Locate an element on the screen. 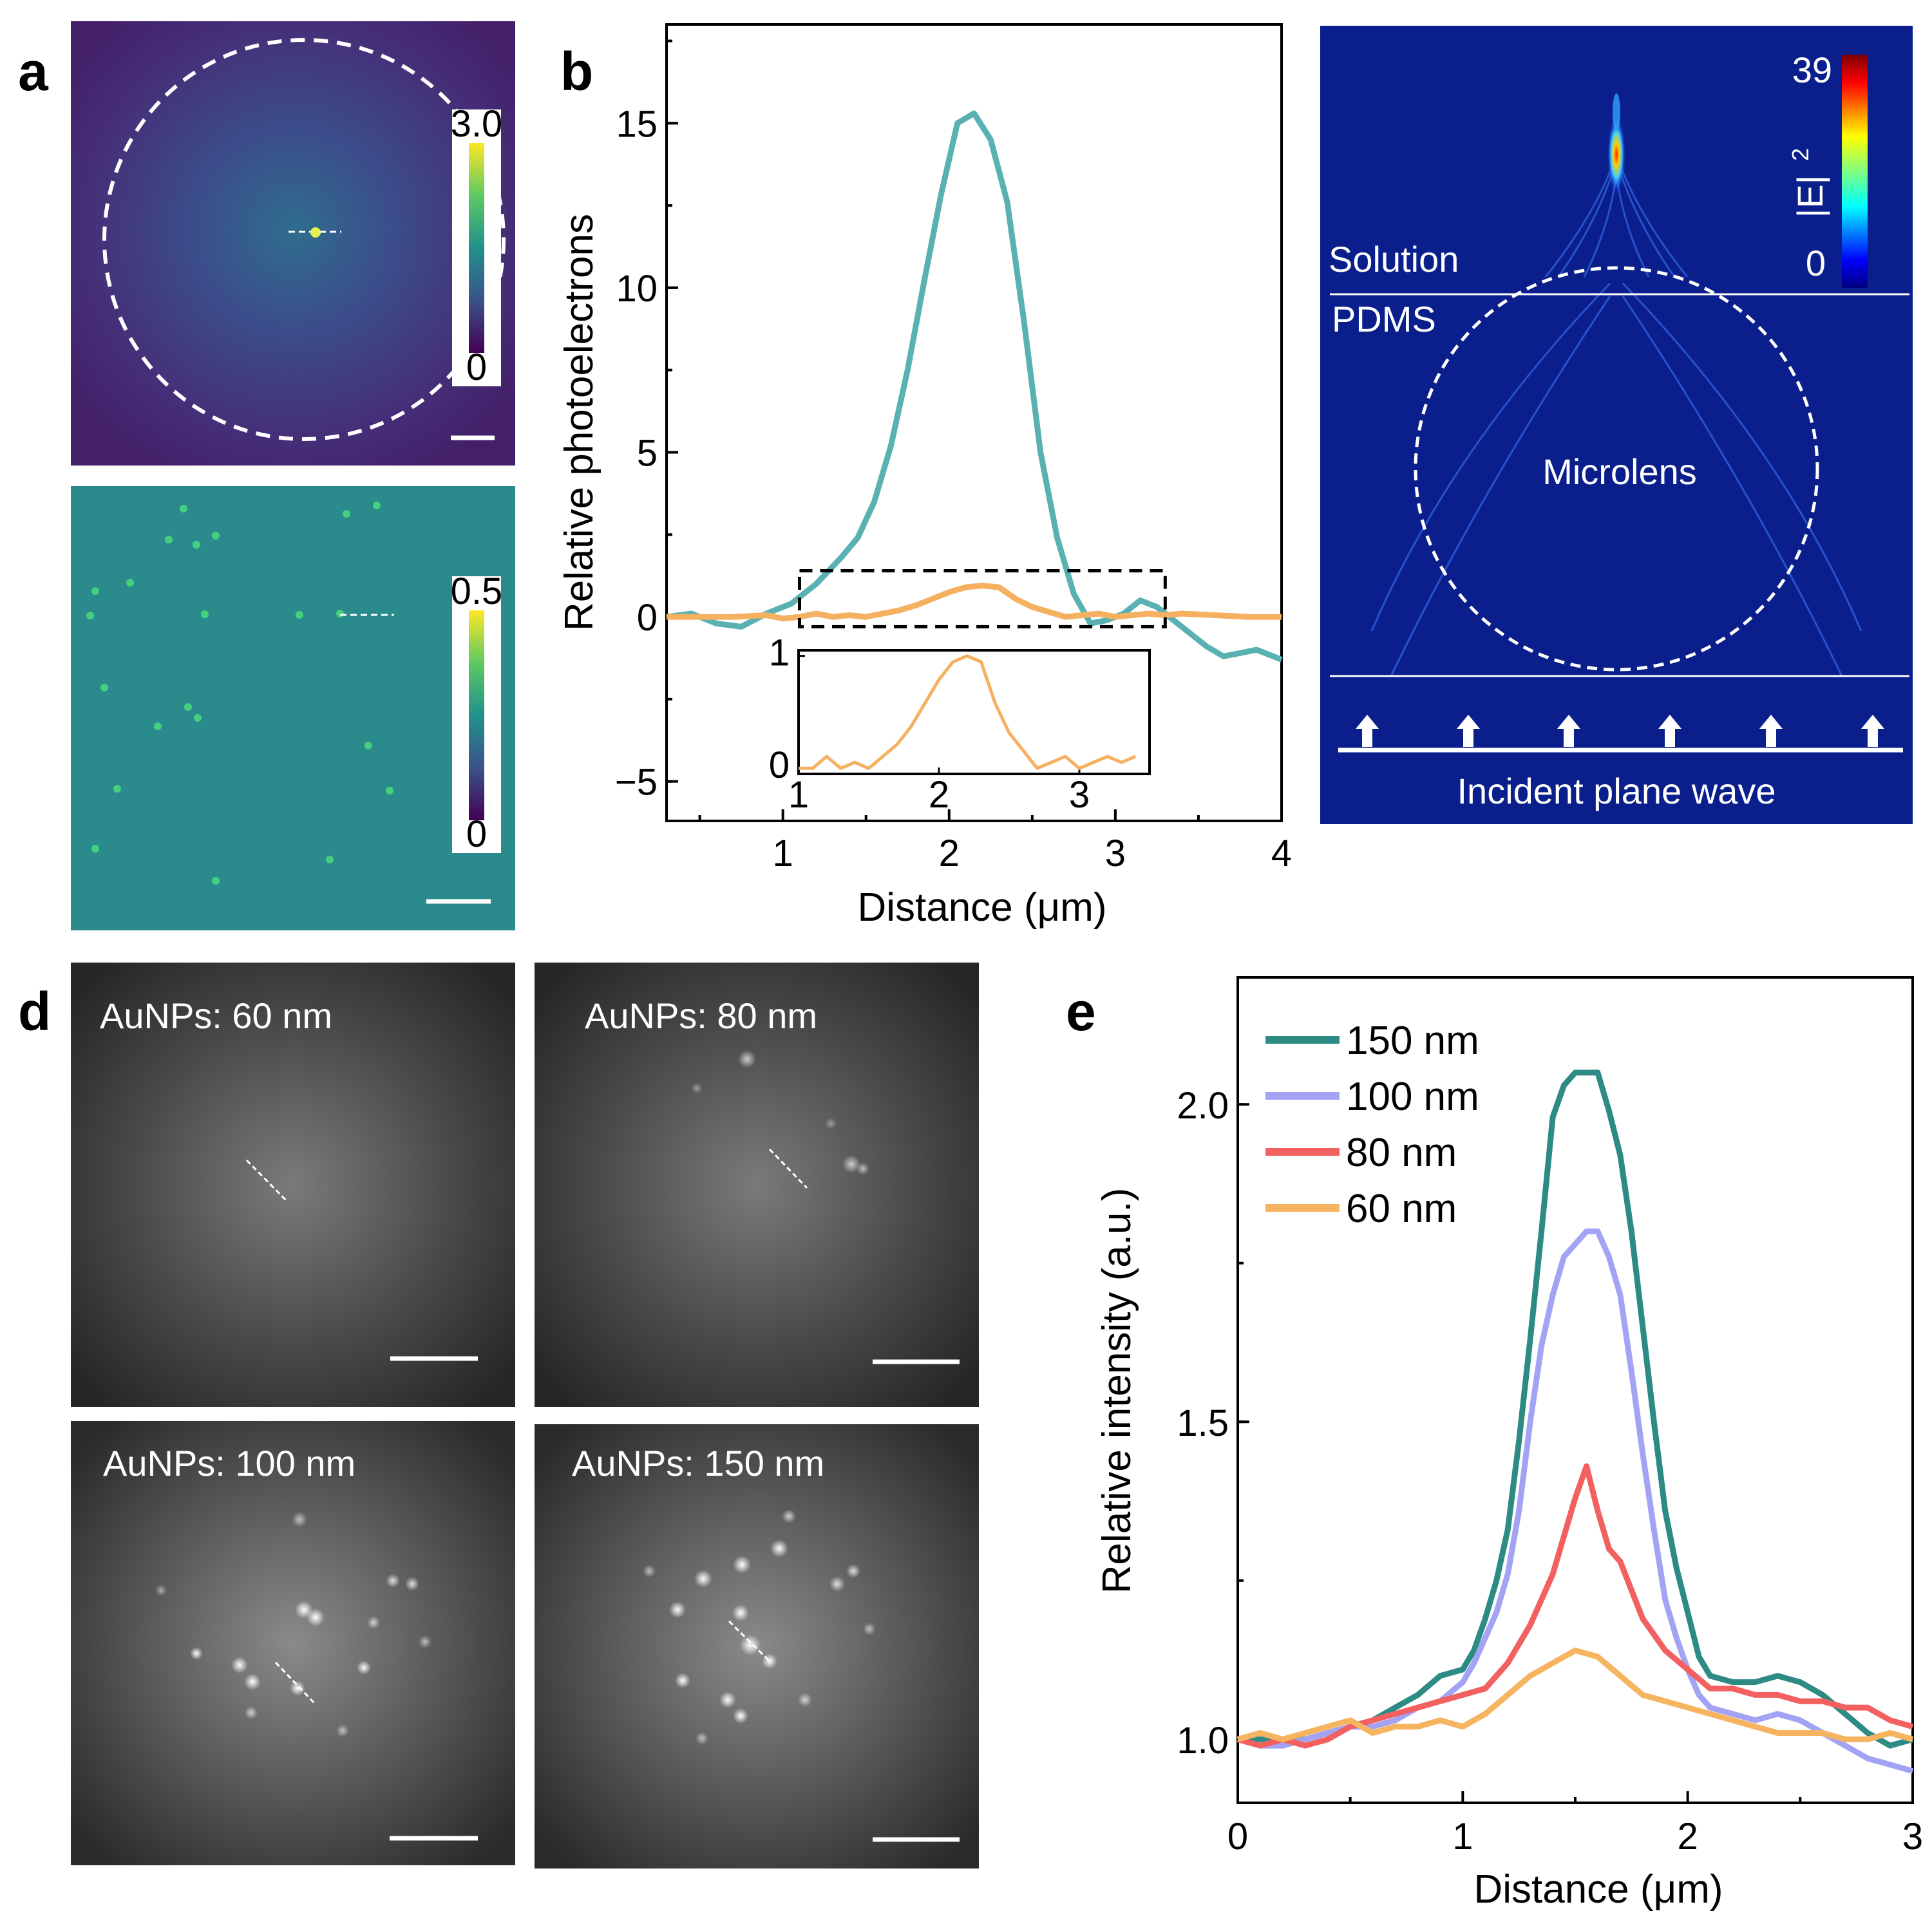 The image size is (1932, 1920). chart-b-xlabel: Distance (μm) is located at coordinates (981, 907).